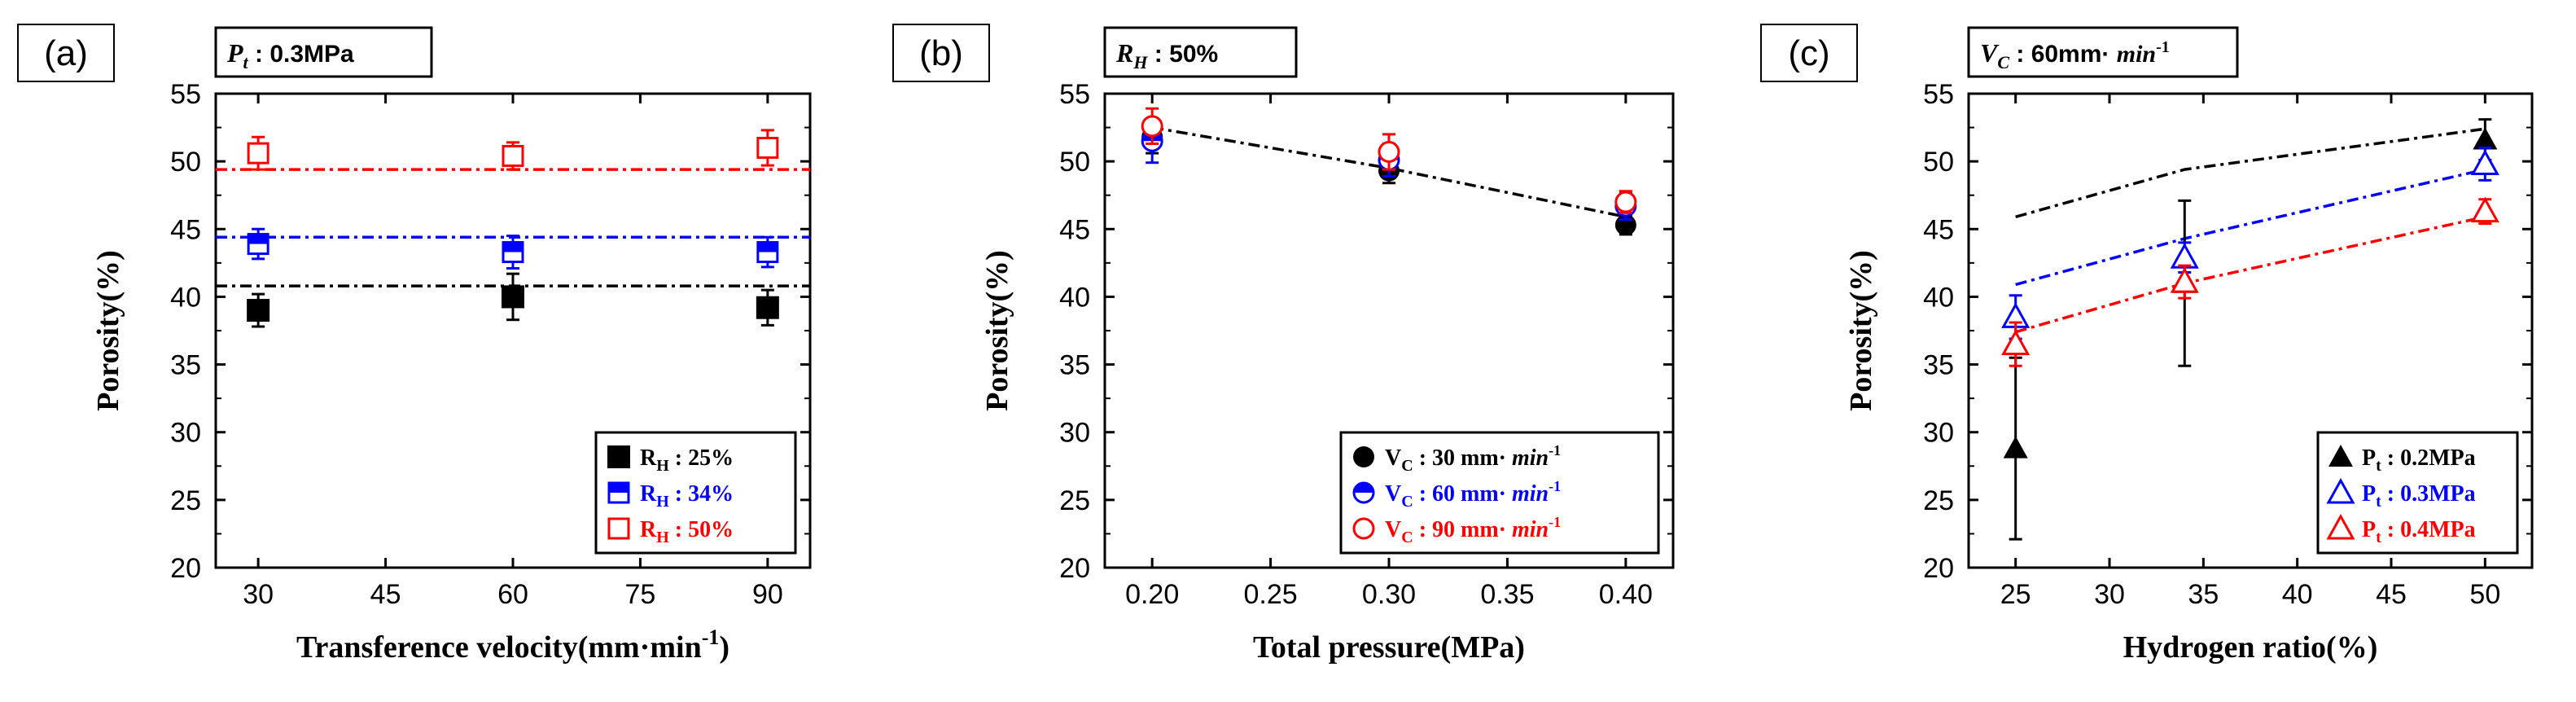 This screenshot has height=702, width=2576. Describe the element at coordinates (701, 529) in the screenshot. I see `legend-entry-text: : 50%` at that location.